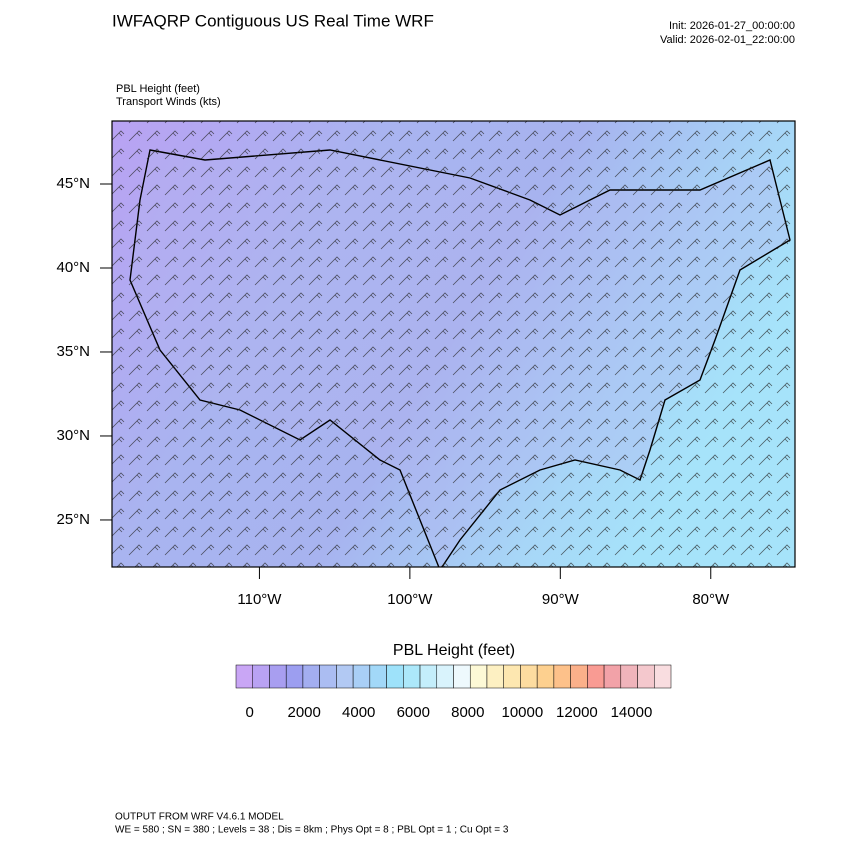  What do you see at coordinates (577, 712) in the screenshot?
I see `colorbar-tick-label: 12000` at bounding box center [577, 712].